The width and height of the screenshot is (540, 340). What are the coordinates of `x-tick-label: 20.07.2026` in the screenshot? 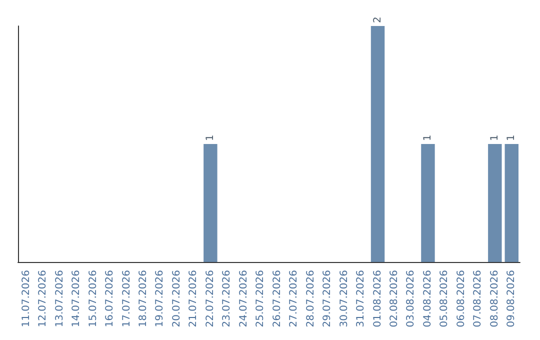 It's located at (176, 299).